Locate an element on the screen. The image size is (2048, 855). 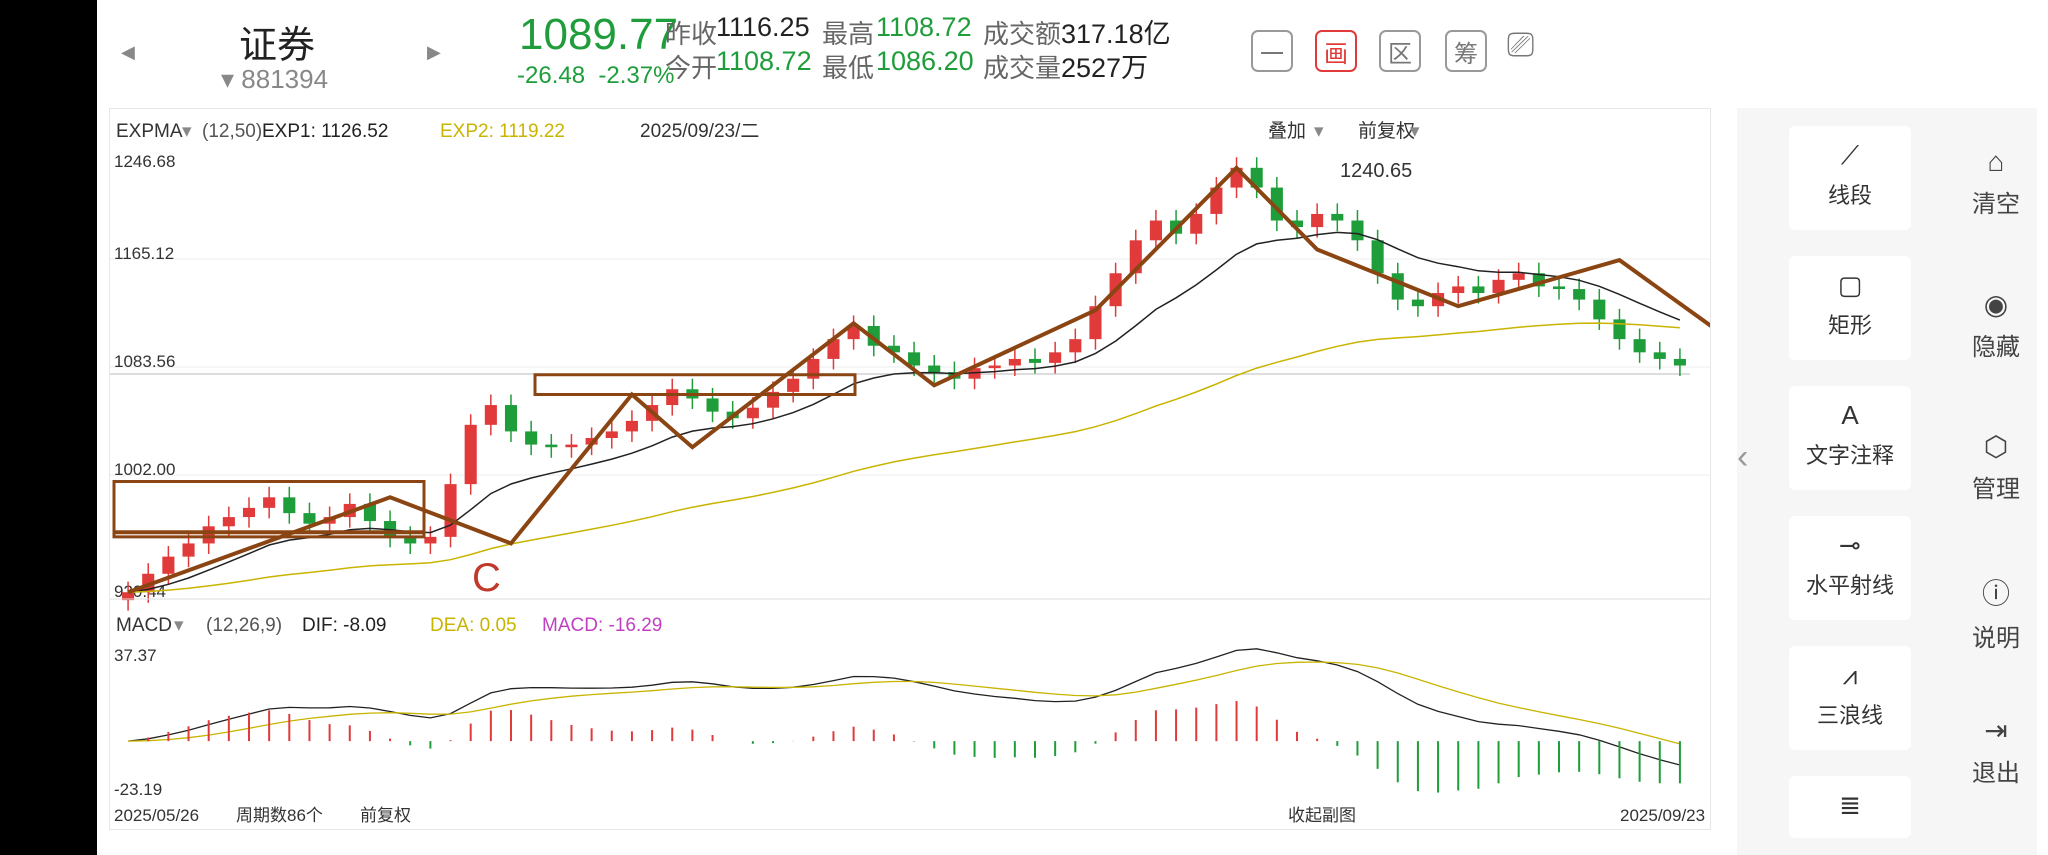
line-segment-icon: ⟋ is located at coordinates (1850, 155).